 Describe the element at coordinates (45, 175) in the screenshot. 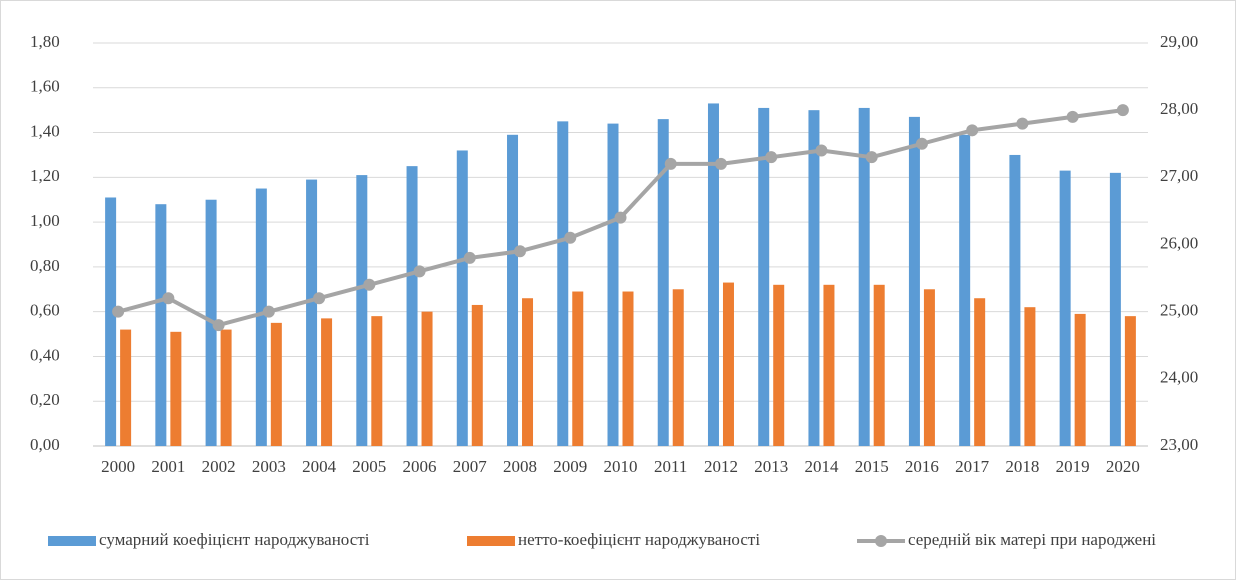

I see `y-tick-label: 1,20` at that location.